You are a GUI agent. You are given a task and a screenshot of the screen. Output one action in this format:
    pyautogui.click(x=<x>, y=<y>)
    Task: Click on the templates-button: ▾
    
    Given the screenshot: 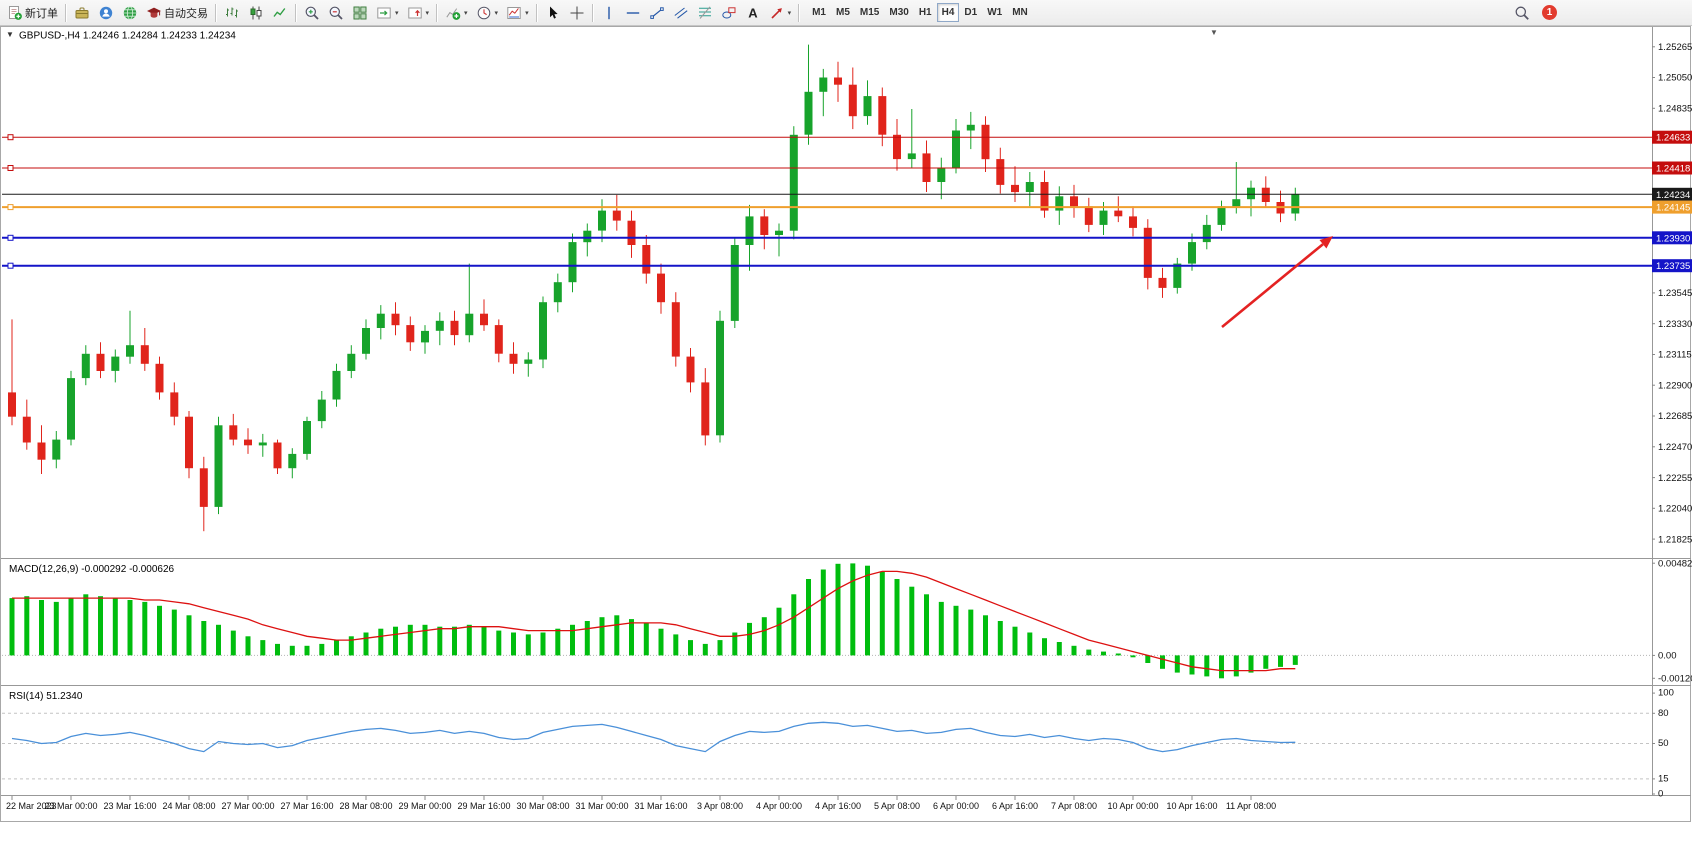 What is the action you would take?
    pyautogui.click(x=517, y=12)
    